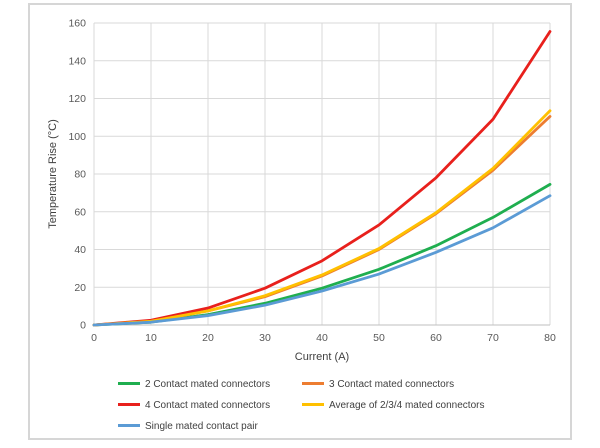  What do you see at coordinates (322, 338) in the screenshot?
I see `x-tick-label: 40` at bounding box center [322, 338].